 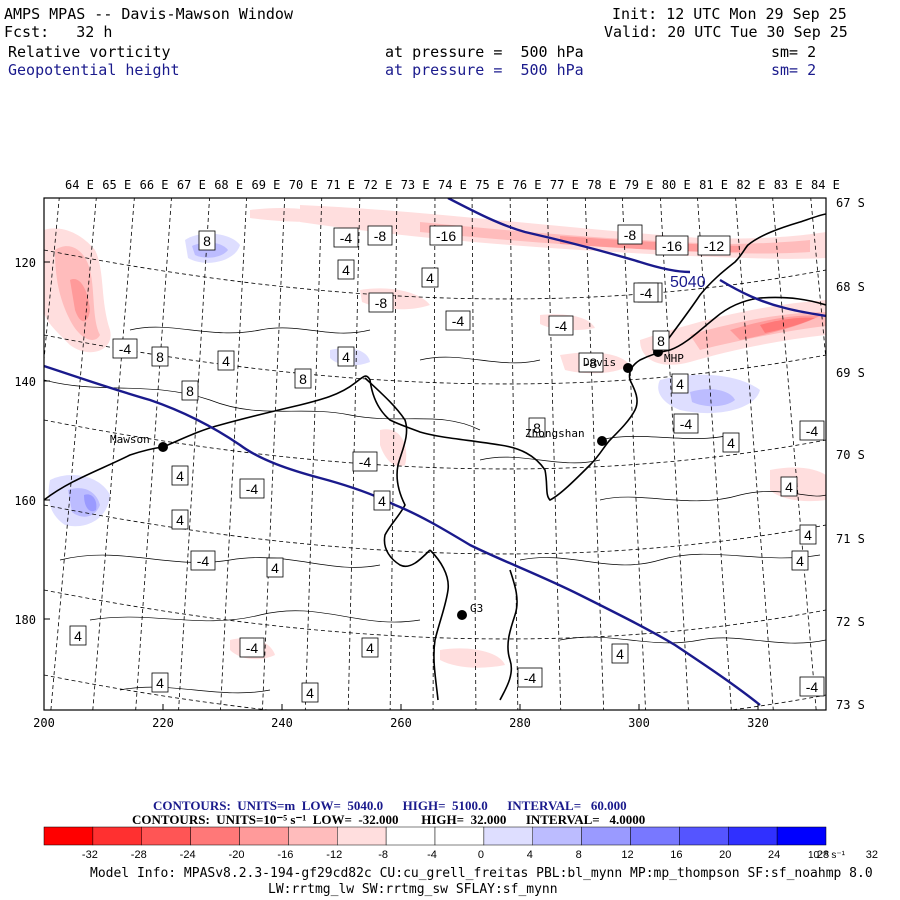 I want to click on color-bar-tick: -8, so click(x=383, y=855).